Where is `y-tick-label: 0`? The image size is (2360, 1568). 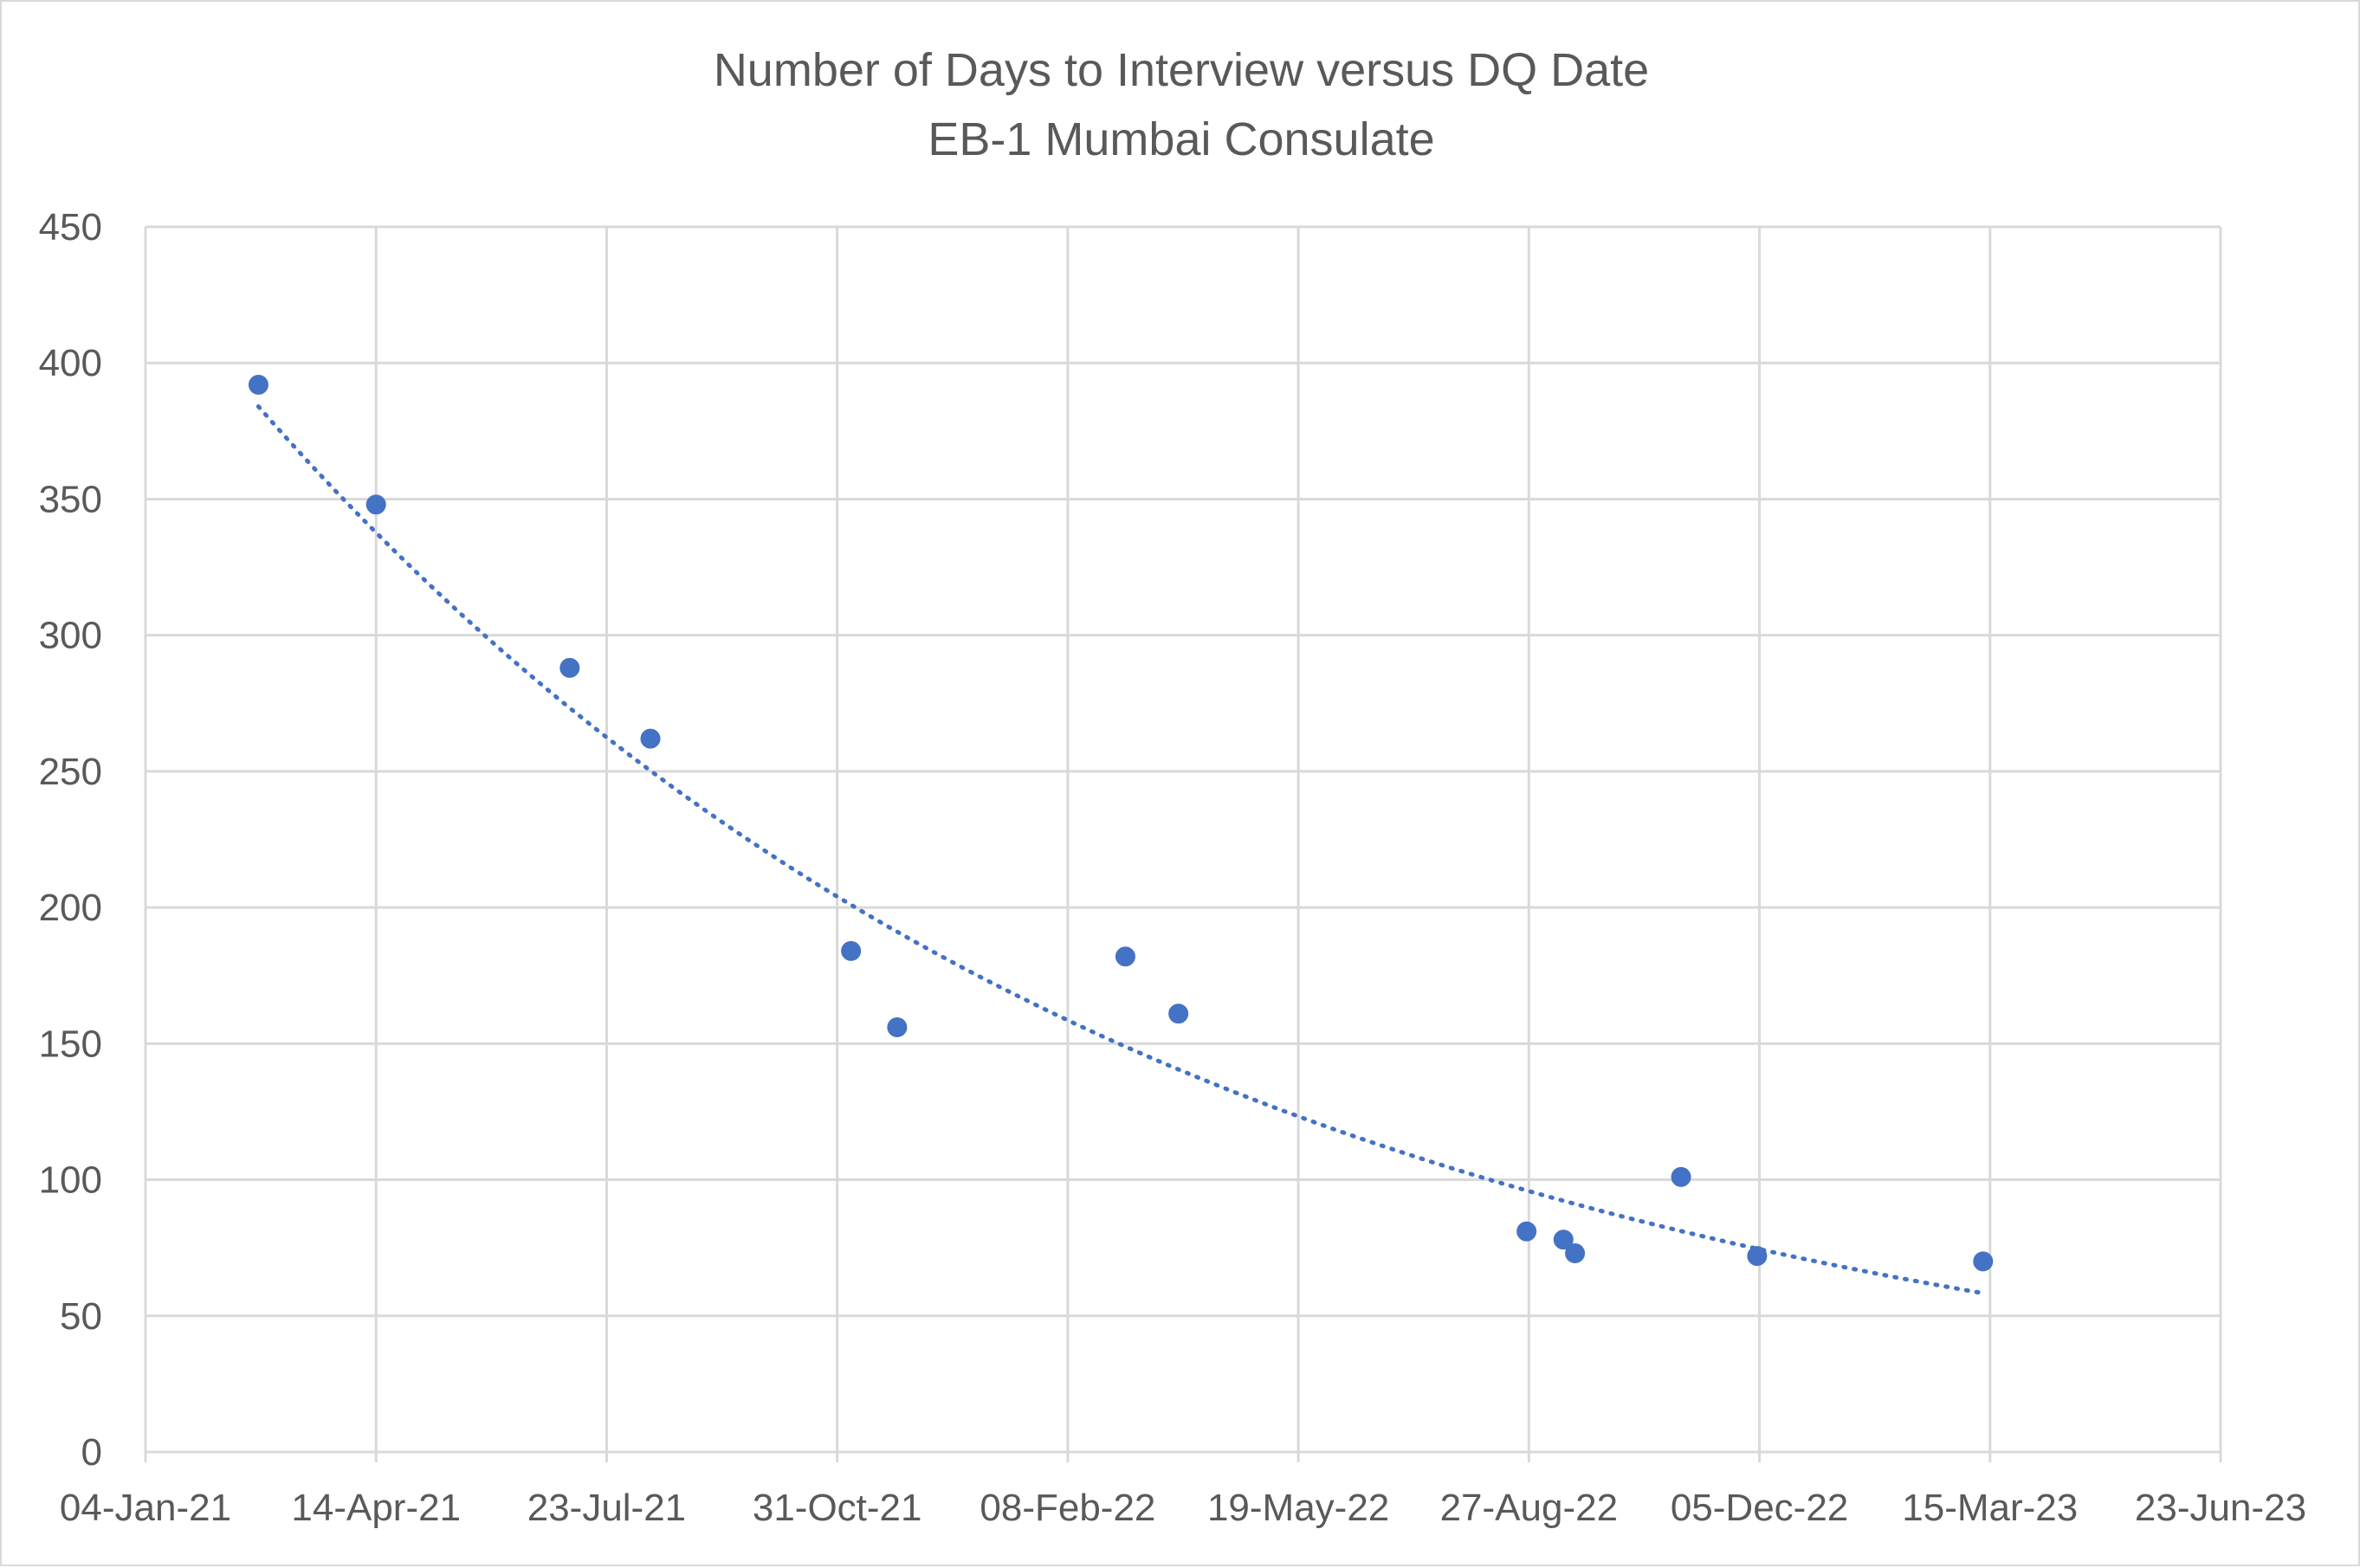 y-tick-label: 0 is located at coordinates (91, 1452).